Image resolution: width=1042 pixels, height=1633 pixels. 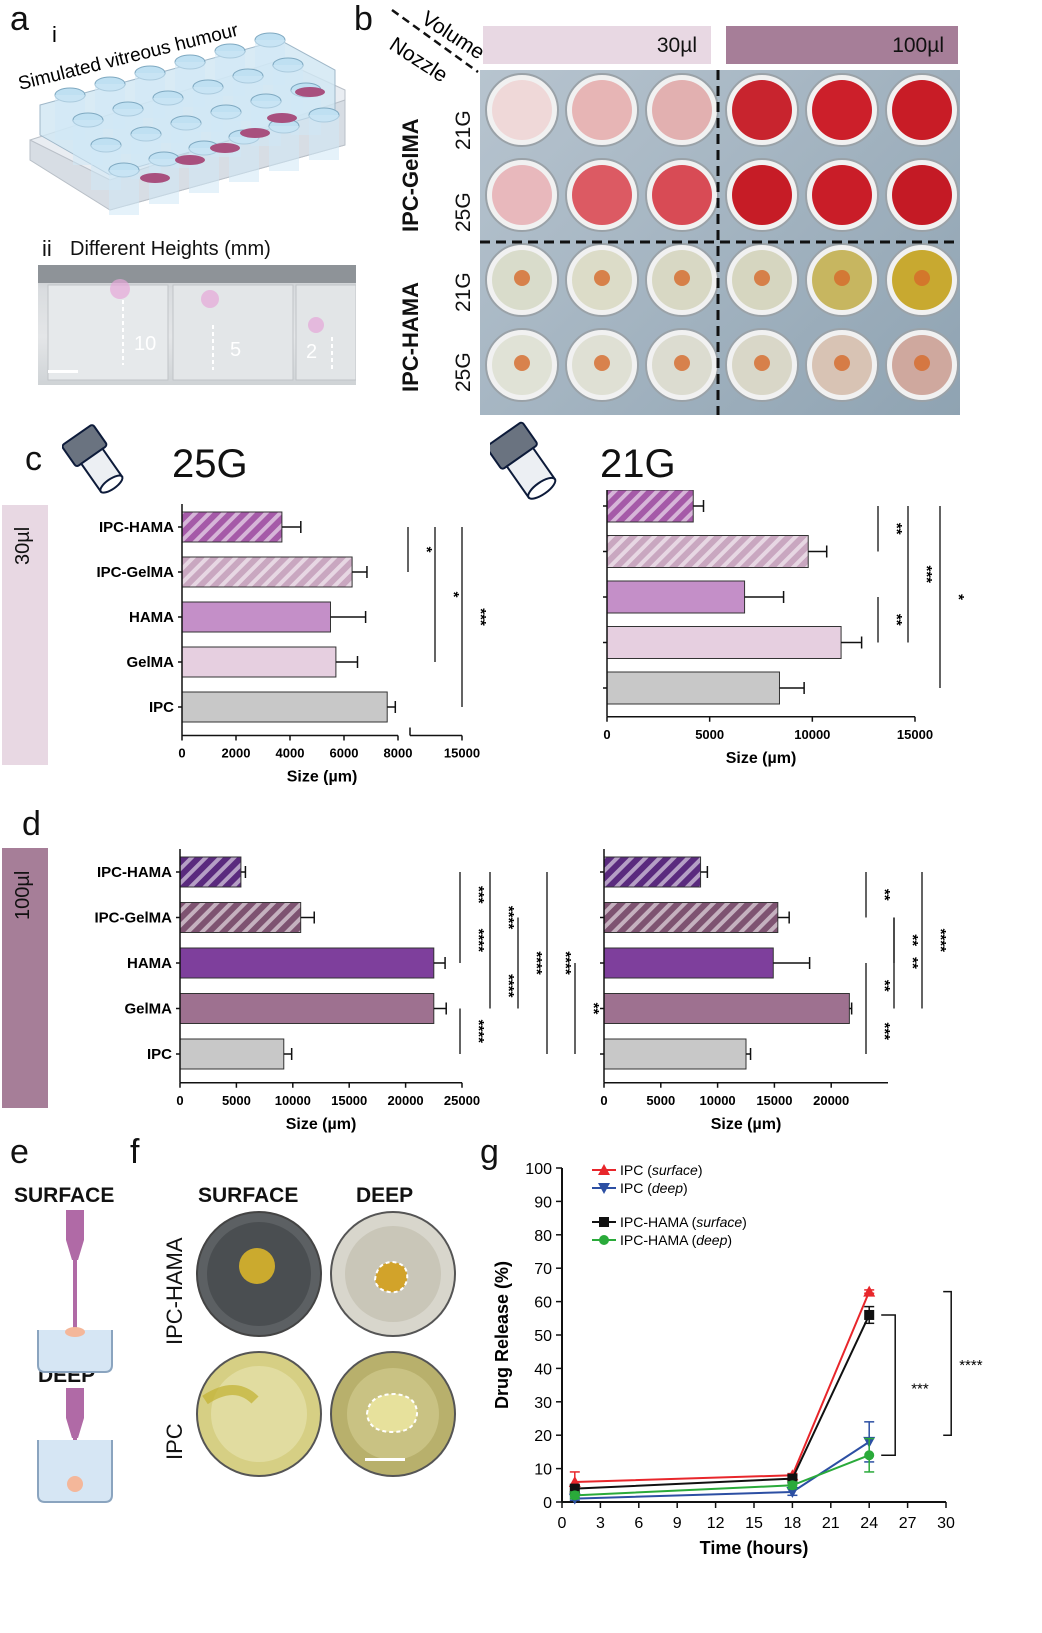 What do you see at coordinates (793, 1523) in the screenshot?
I see `x-tick-label: 18` at bounding box center [793, 1523].